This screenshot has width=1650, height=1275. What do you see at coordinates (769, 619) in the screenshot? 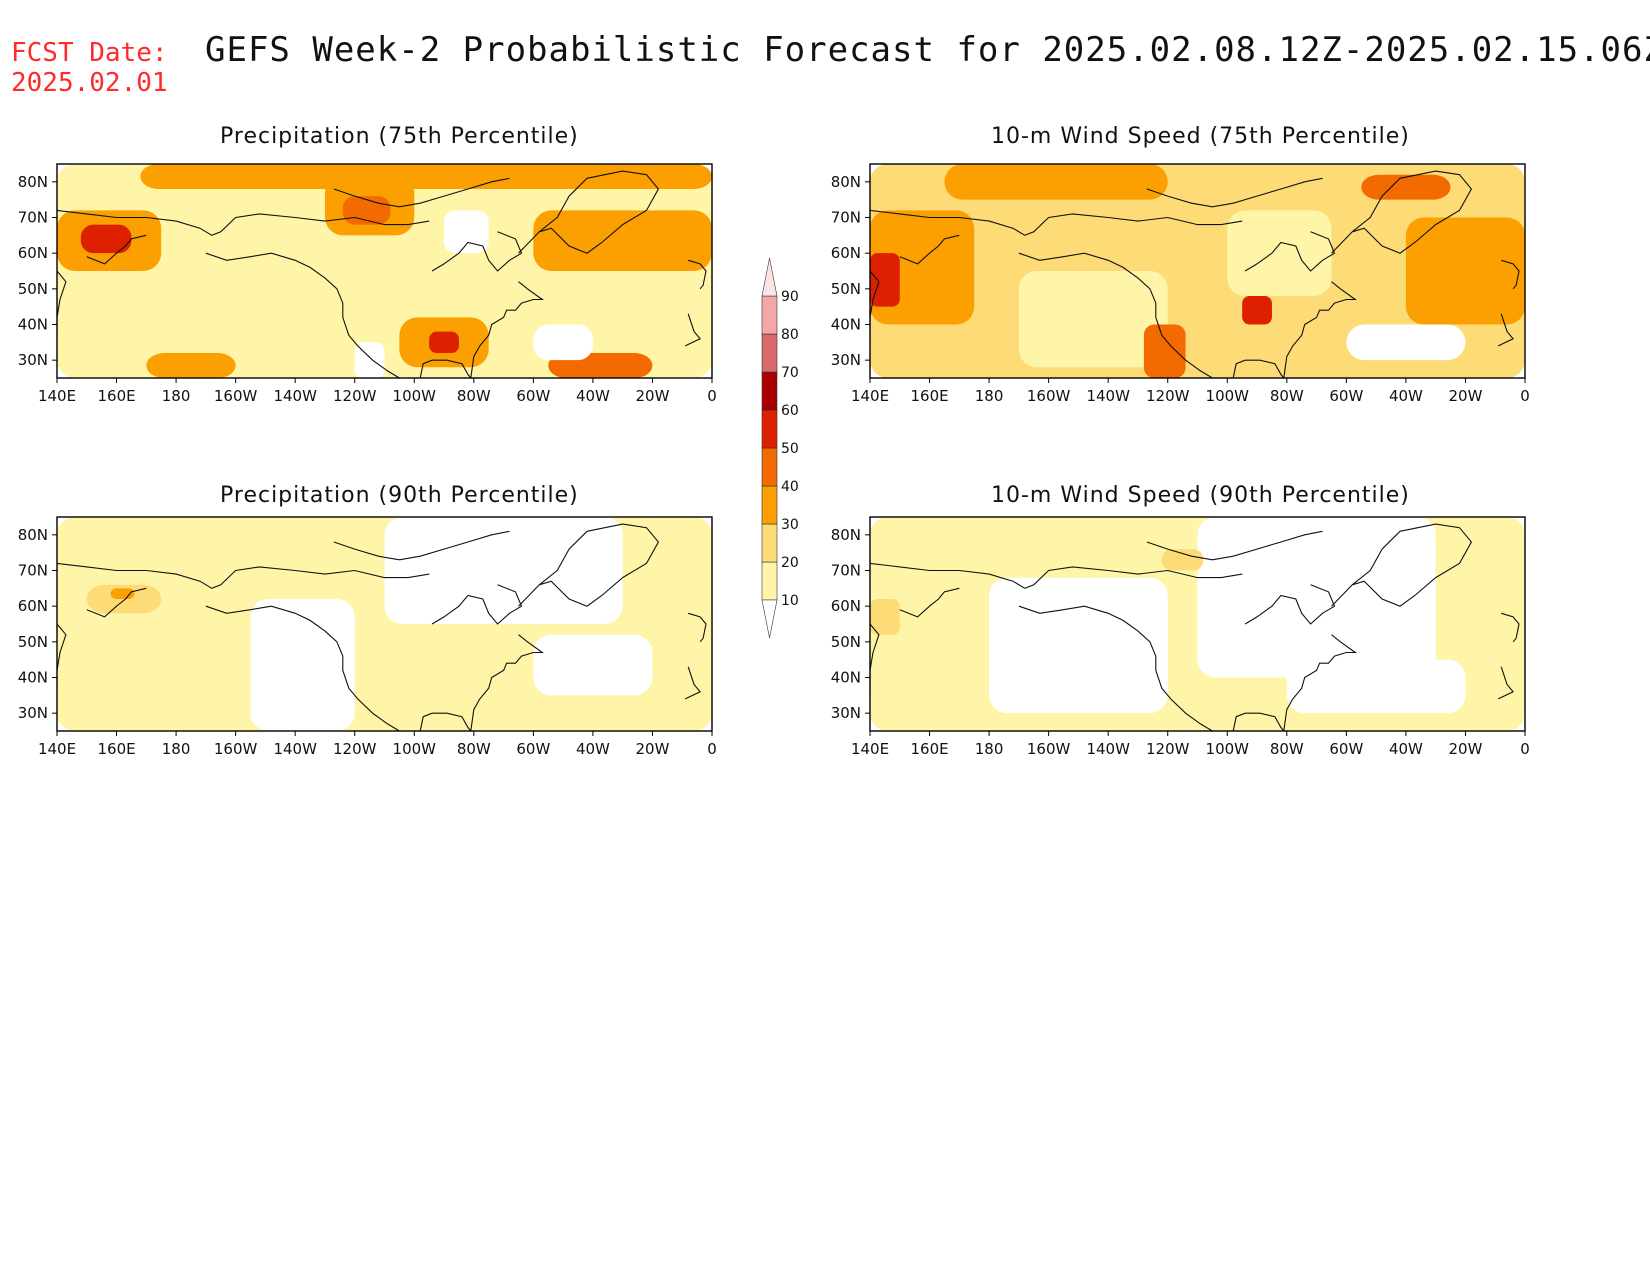
I see `colorbar-bottom-extension` at bounding box center [769, 619].